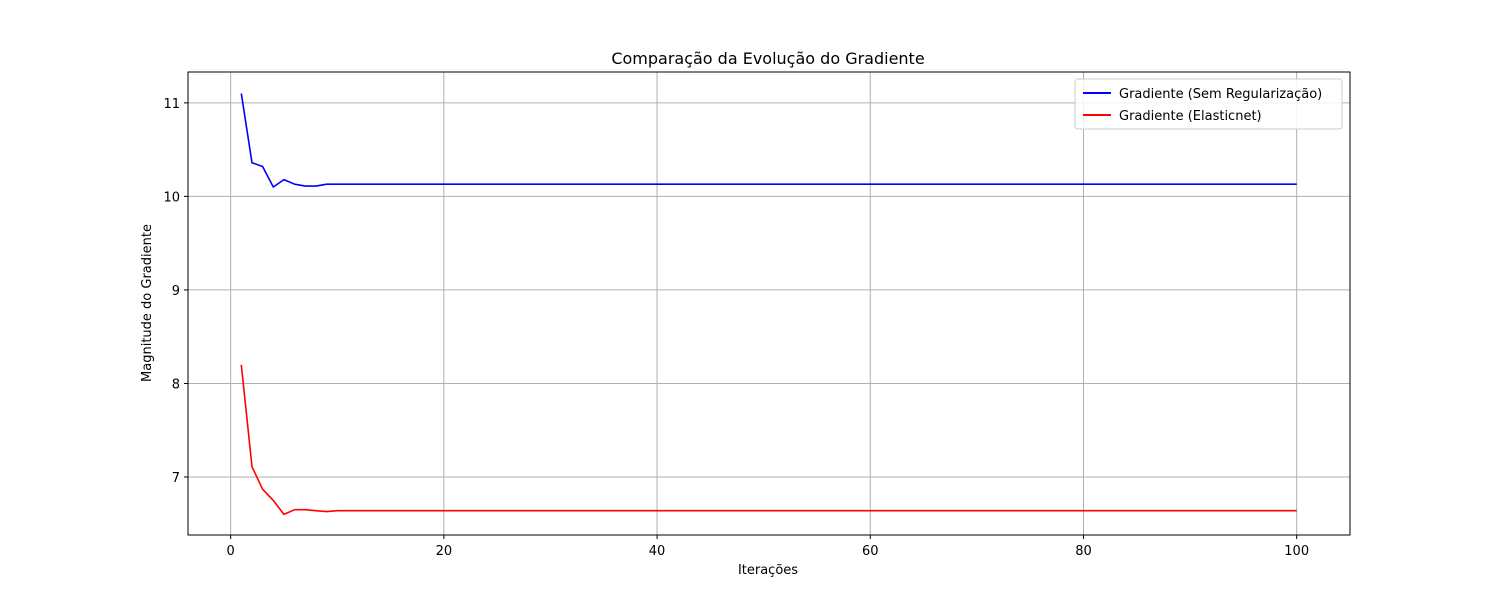 The image size is (1500, 600). What do you see at coordinates (1296, 551) in the screenshot?
I see `x-tick-label: 100` at bounding box center [1296, 551].